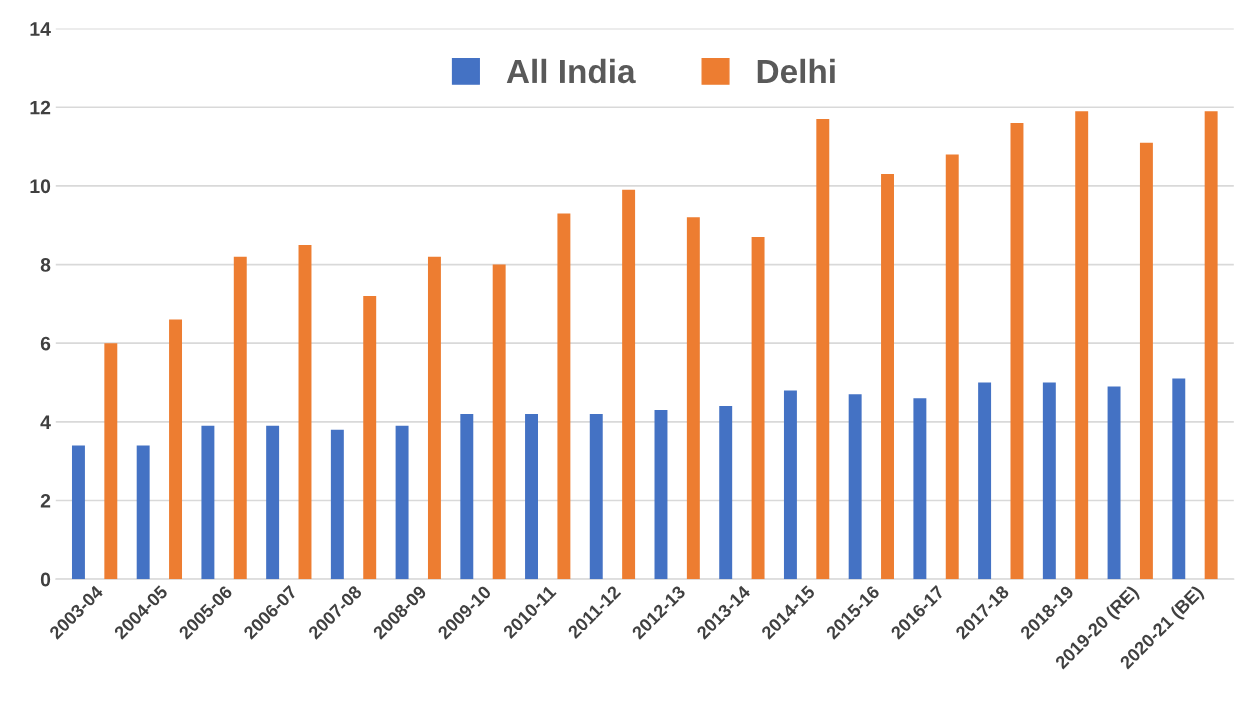  Describe the element at coordinates (45, 265) in the screenshot. I see `y-tick-label: 8` at that location.